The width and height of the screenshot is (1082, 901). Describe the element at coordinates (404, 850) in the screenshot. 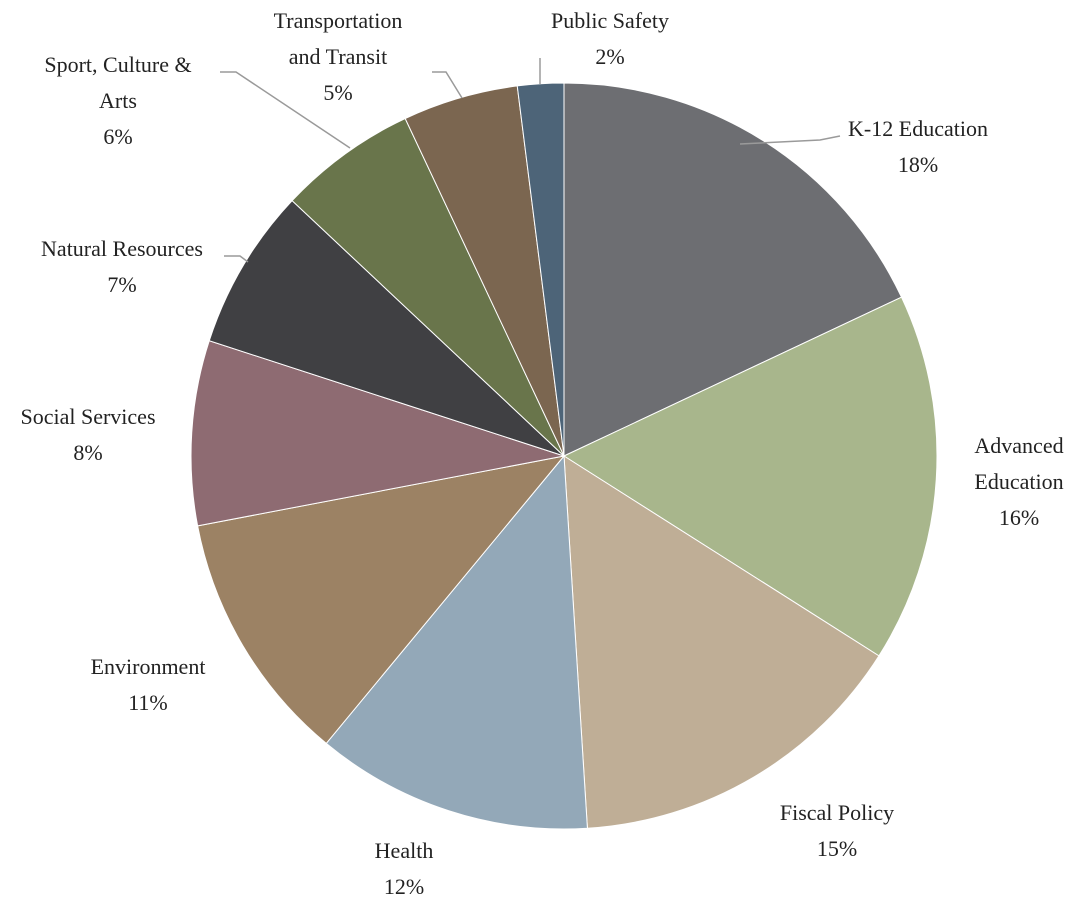

I see `slice-label-line: Health` at that location.